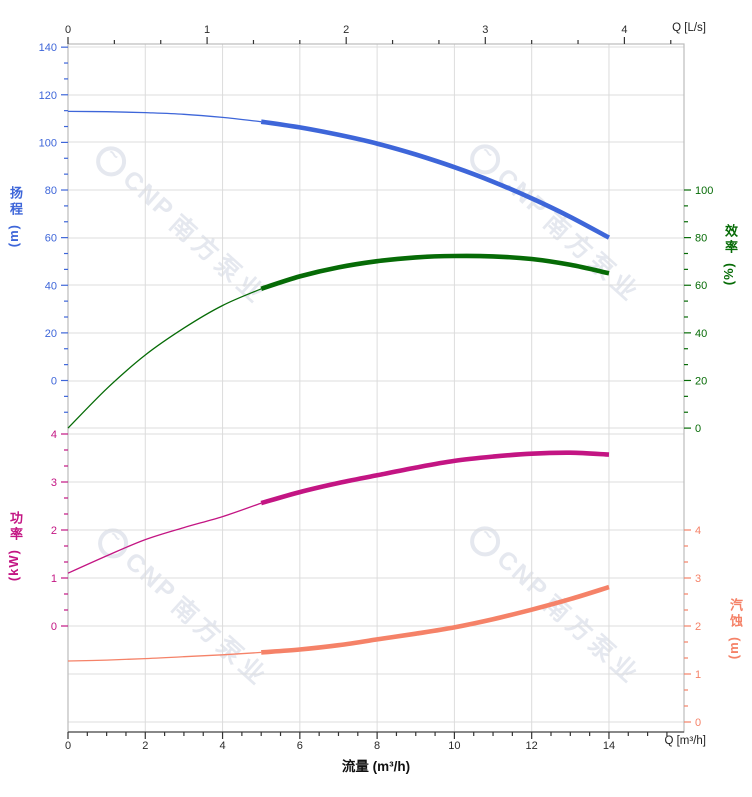 Image resolution: width=752 pixels, height=797 pixels. Describe the element at coordinates (532, 746) in the screenshot. I see `svg-text: 12` at that location.